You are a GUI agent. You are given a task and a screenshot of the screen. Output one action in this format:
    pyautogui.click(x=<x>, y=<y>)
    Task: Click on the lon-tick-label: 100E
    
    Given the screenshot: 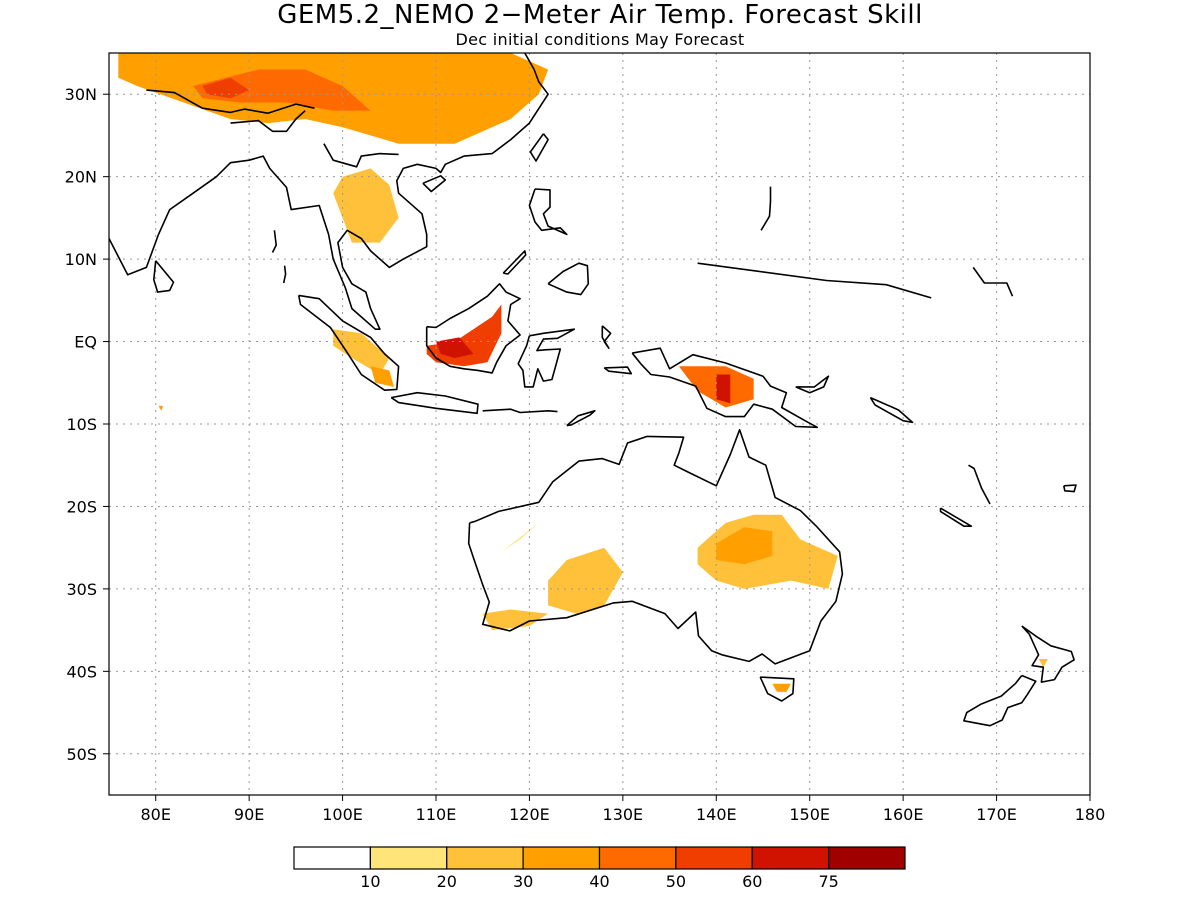 What is the action you would take?
    pyautogui.click(x=342, y=814)
    